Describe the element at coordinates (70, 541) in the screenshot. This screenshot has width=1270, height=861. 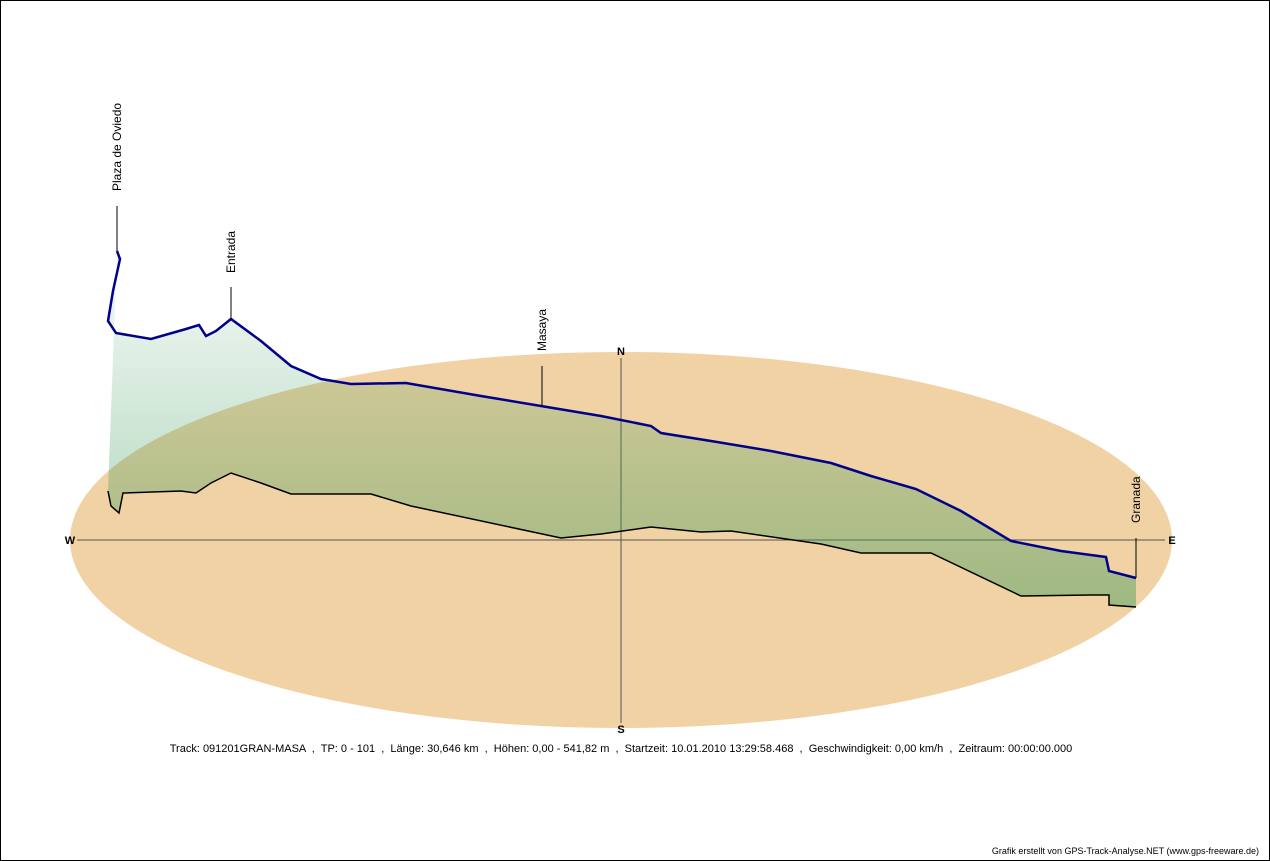
I see `compass-west: W` at that location.